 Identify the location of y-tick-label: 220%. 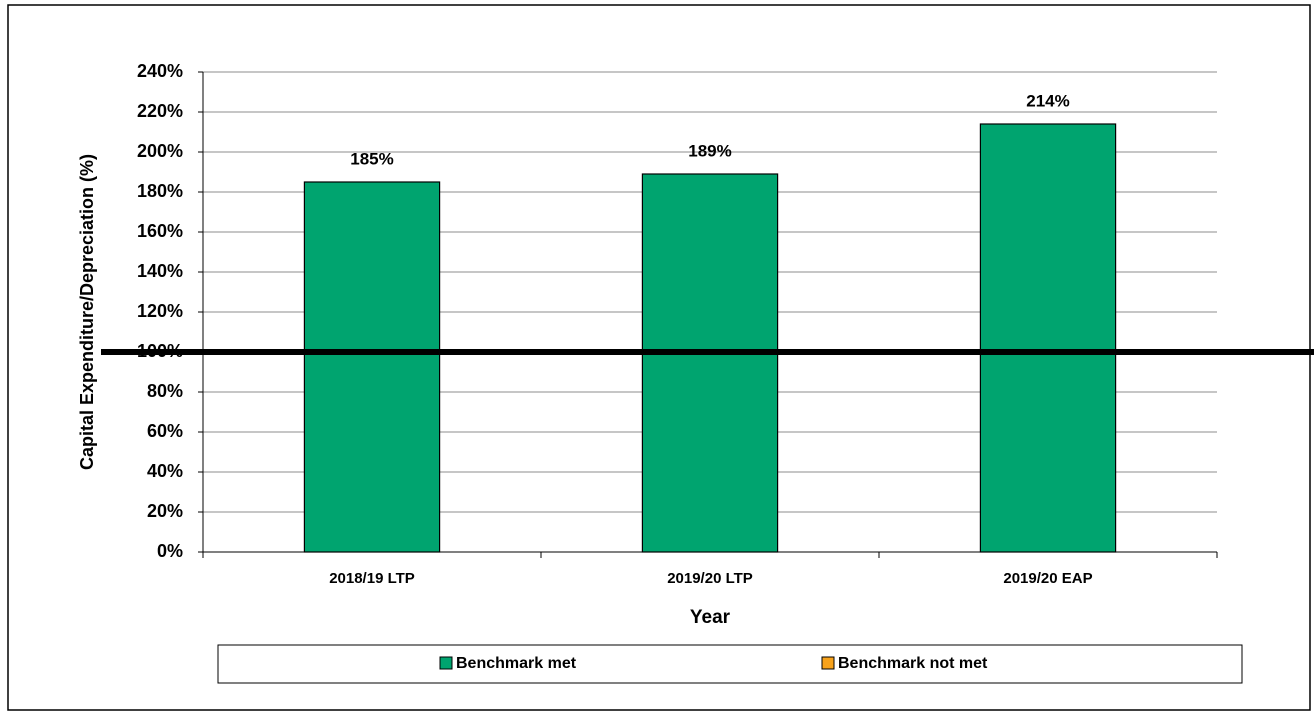
(160, 111).